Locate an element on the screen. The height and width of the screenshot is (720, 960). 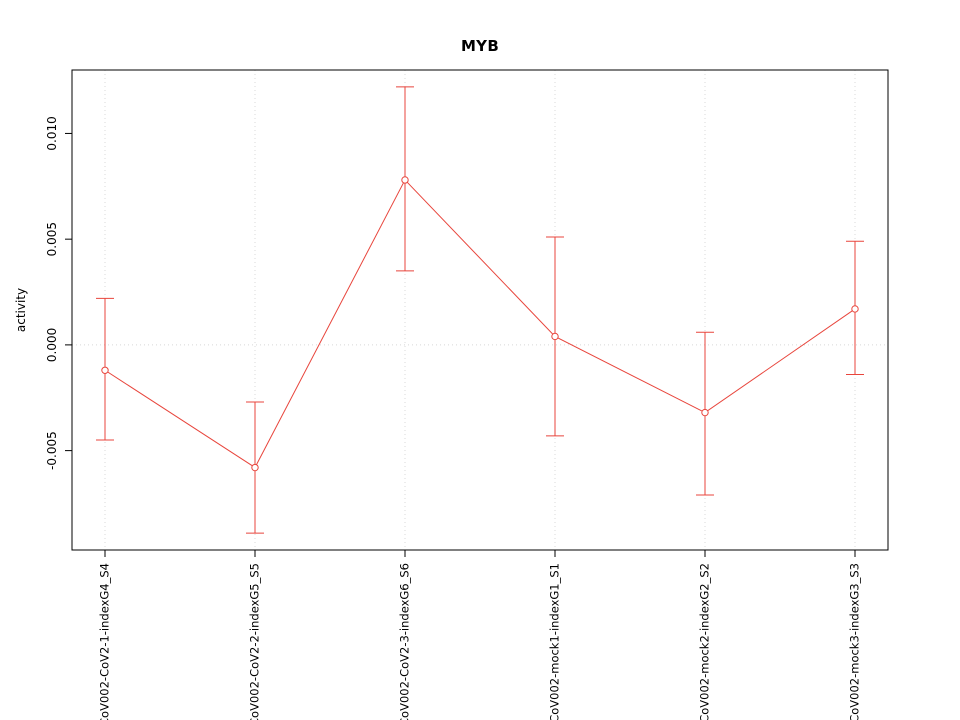
y-tick-label: 0.000 is located at coordinates (52, 345).